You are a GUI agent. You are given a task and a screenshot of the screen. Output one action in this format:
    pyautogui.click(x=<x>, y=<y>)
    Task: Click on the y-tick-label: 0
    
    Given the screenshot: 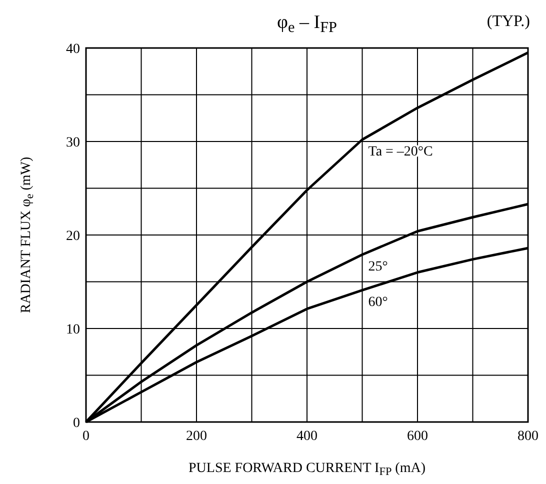 What is the action you would take?
    pyautogui.click(x=76, y=423)
    